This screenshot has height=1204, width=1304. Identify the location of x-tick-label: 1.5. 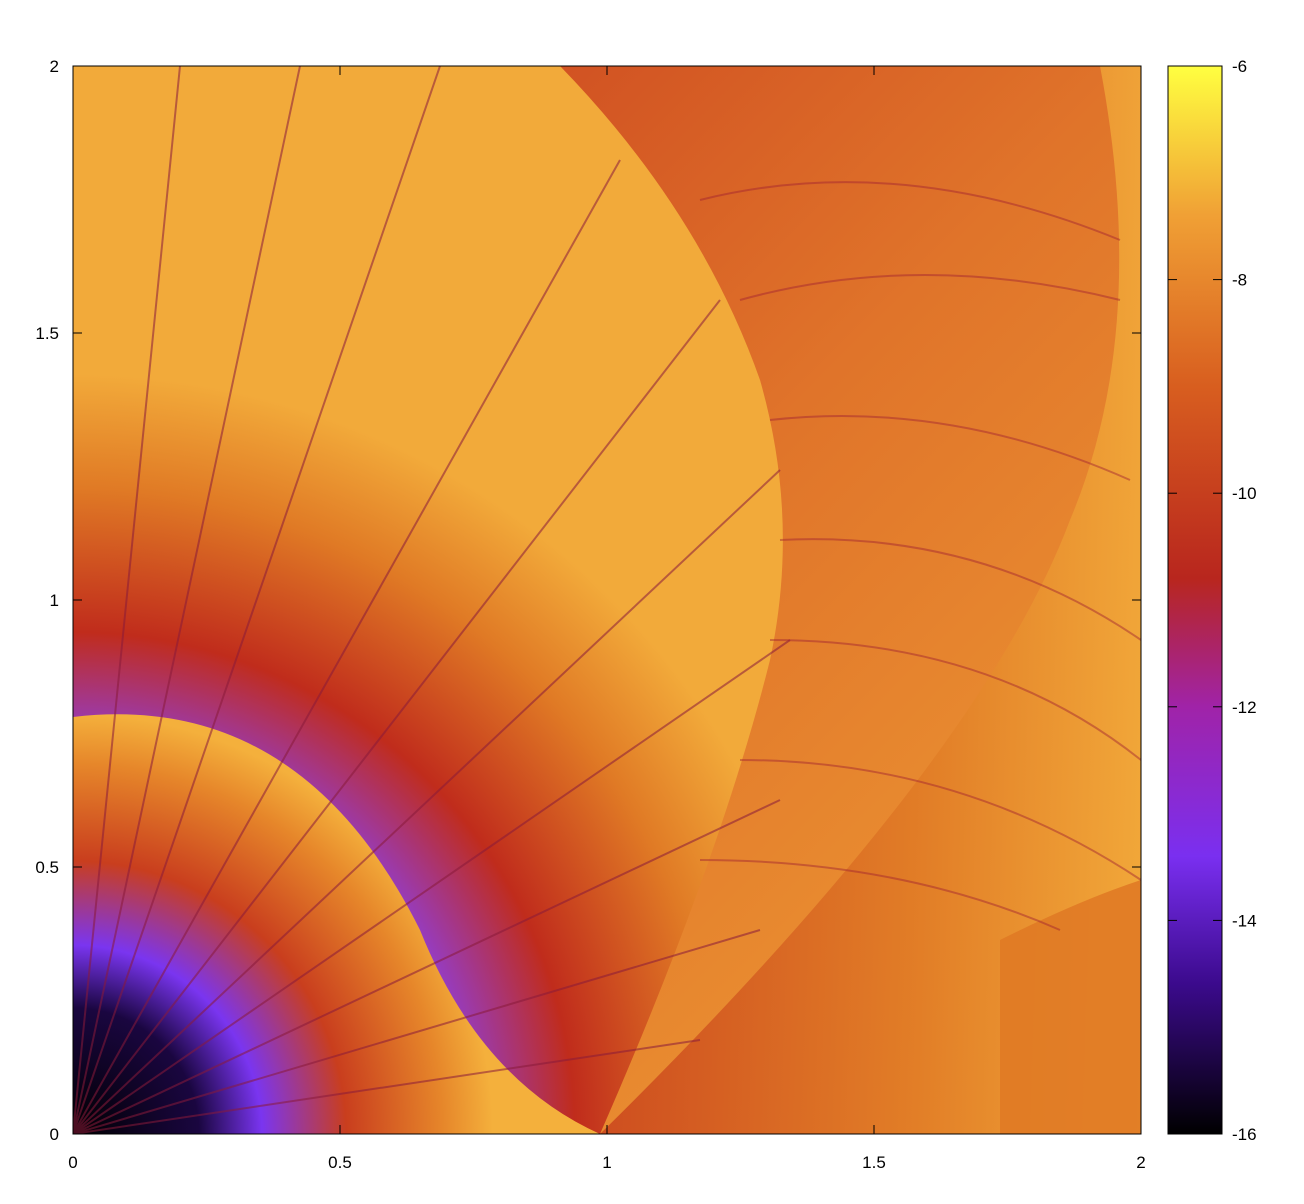
(874, 1162).